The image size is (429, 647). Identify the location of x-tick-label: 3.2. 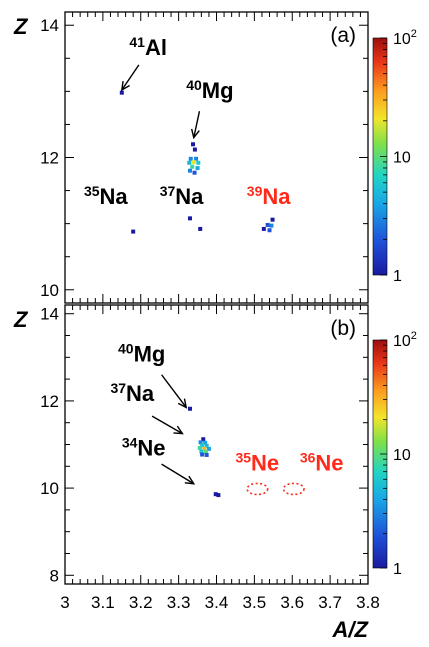
(141, 602).